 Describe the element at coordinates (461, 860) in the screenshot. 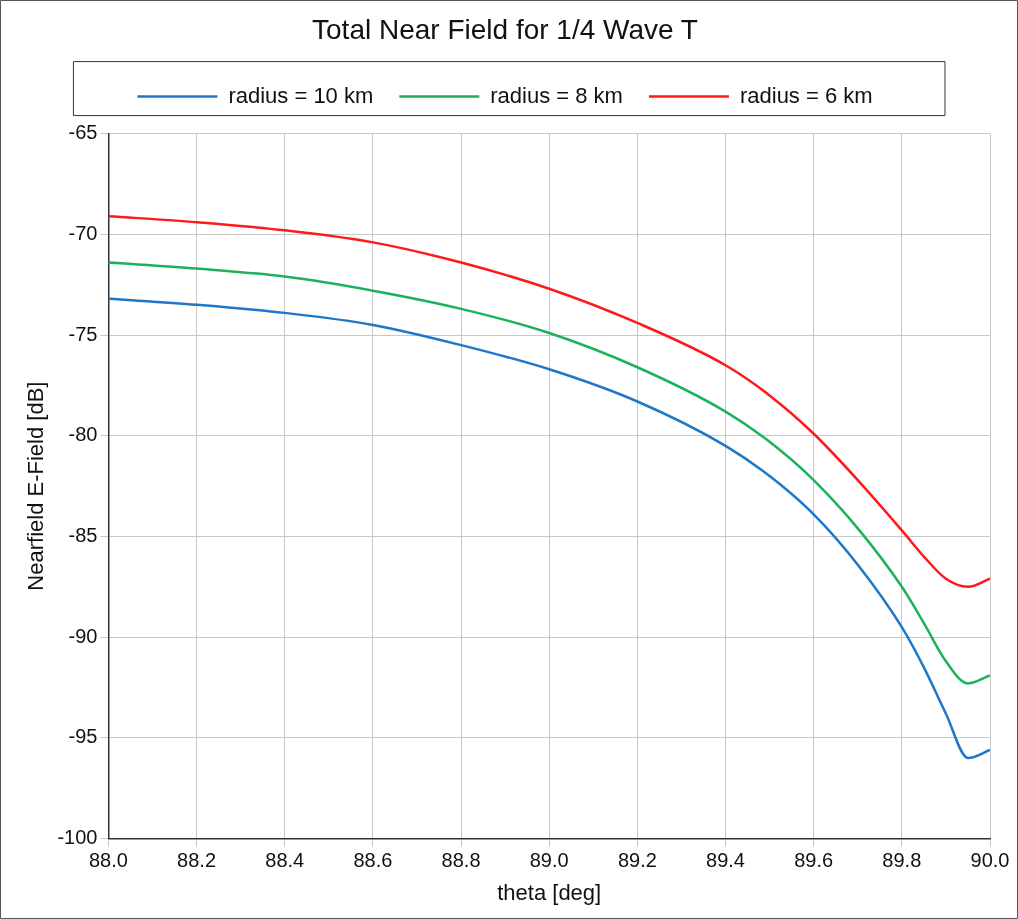

I see `x-tick-label: 88.8` at that location.